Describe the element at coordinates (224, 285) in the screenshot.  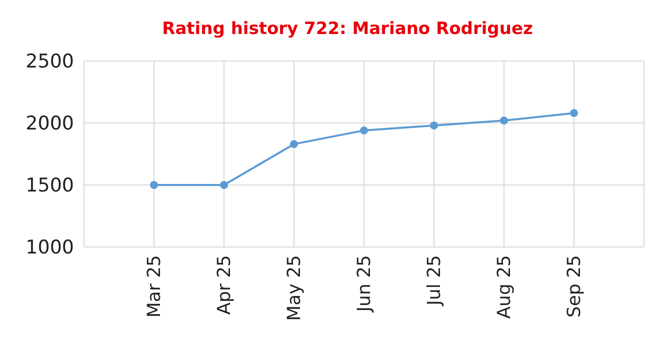
I see `x-tick-label: Apr 25` at that location.